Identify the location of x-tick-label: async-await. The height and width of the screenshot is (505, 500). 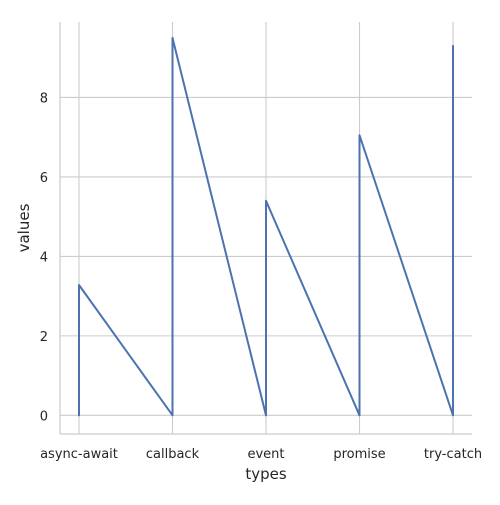
(79, 454).